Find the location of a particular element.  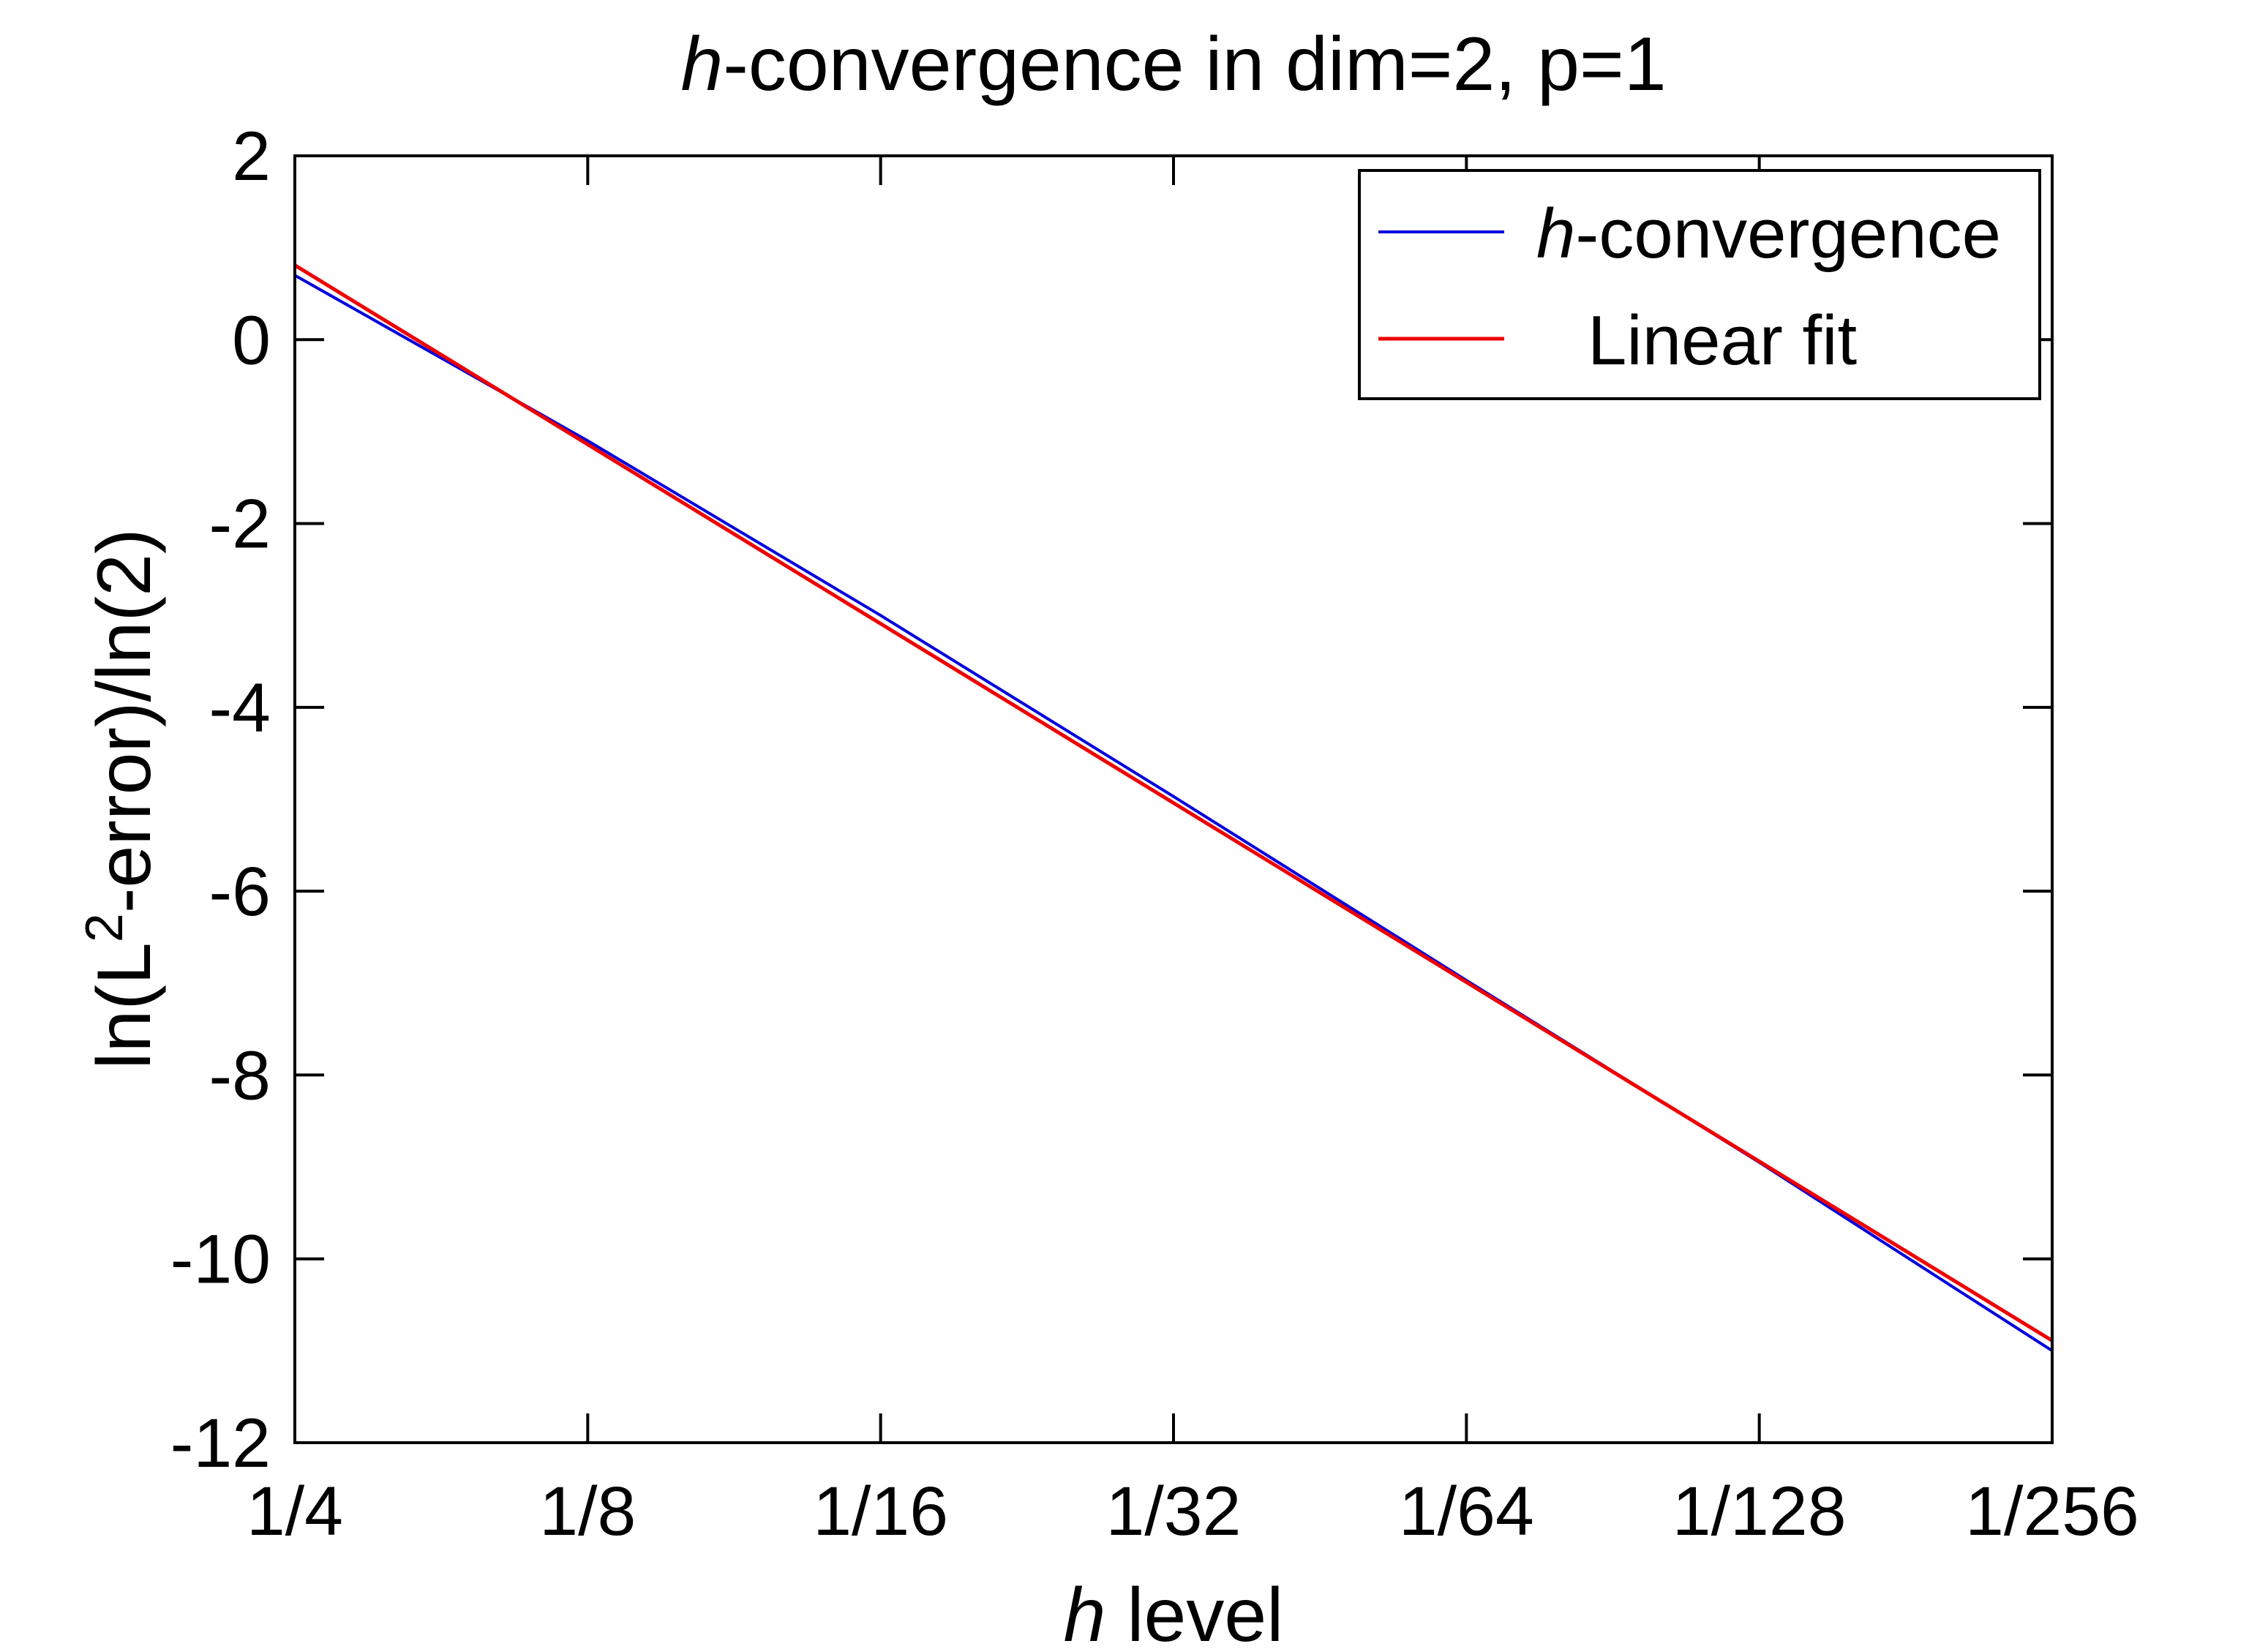

legend-entry-linear-fit: Linear fit is located at coordinates (1617, 340).